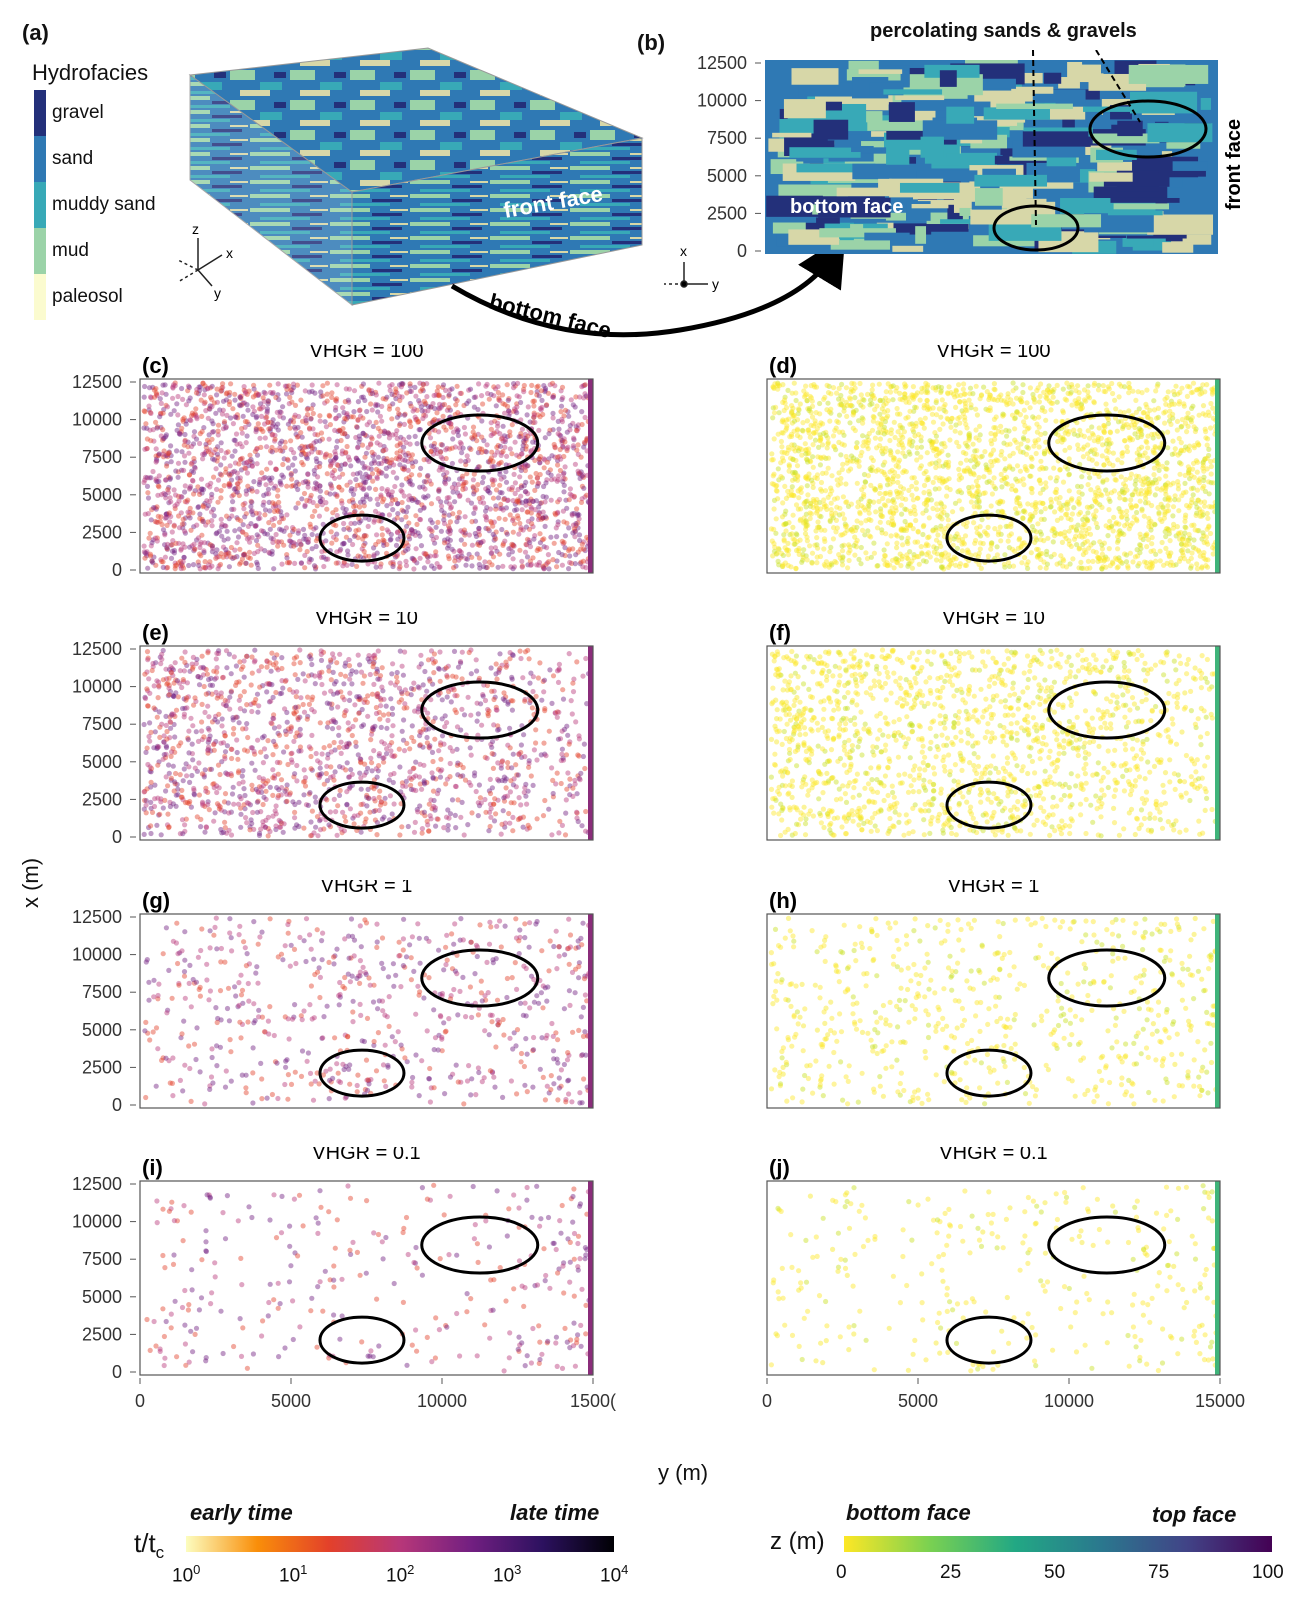 The width and height of the screenshot is (1296, 1620). Describe the element at coordinates (95, 205) in the screenshot. I see `legend-item-muddy-sand: muddy sand` at that location.